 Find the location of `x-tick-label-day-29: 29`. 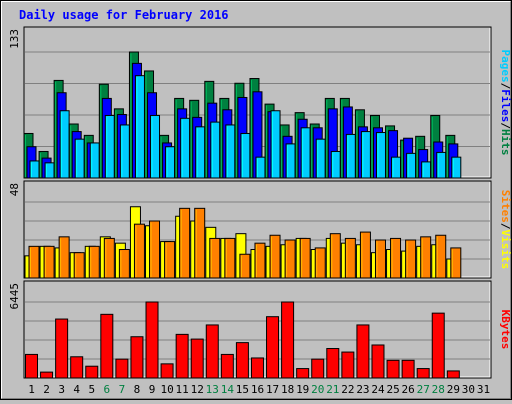

x-tick-label-day-29: 29 is located at coordinates (453, 389).